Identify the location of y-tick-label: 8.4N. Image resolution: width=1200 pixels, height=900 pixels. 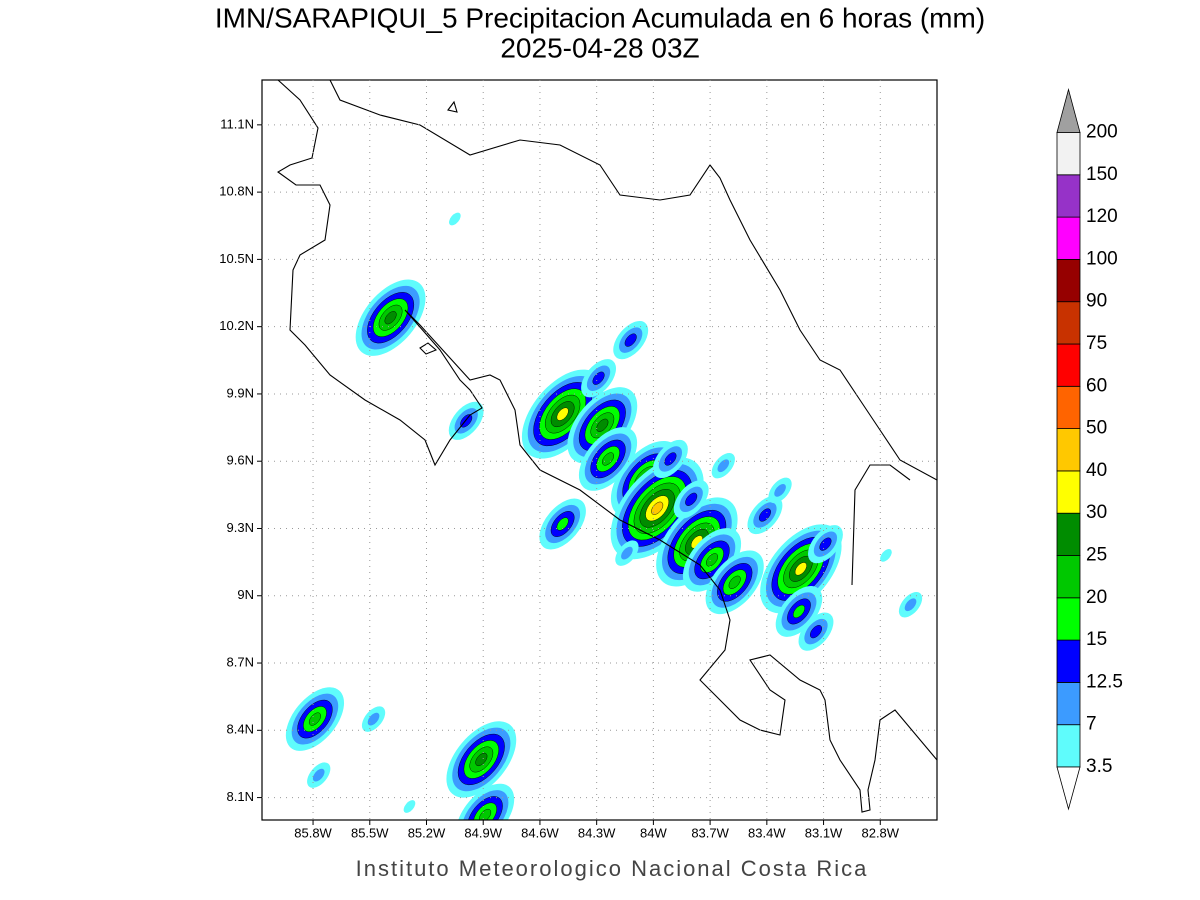
(240, 729).